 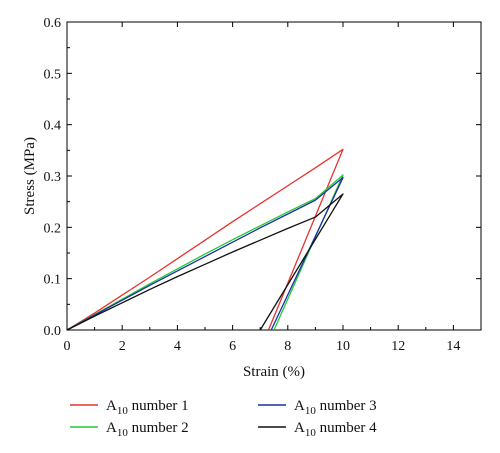 I want to click on y-tick-label: 0.1, so click(x=53, y=280).